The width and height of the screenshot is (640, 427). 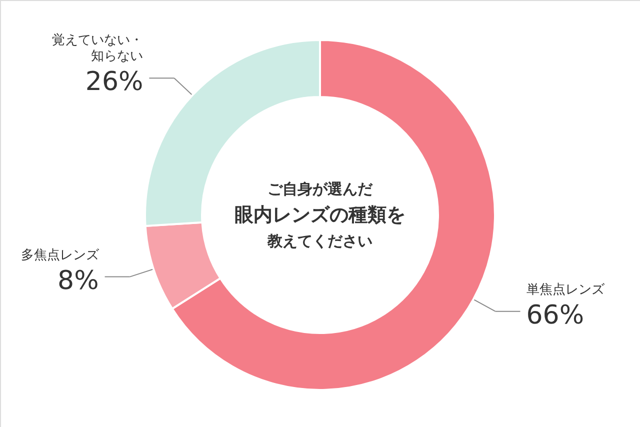 What do you see at coordinates (566, 290) in the screenshot?
I see `slice-label: 単焦点レンズ` at bounding box center [566, 290].